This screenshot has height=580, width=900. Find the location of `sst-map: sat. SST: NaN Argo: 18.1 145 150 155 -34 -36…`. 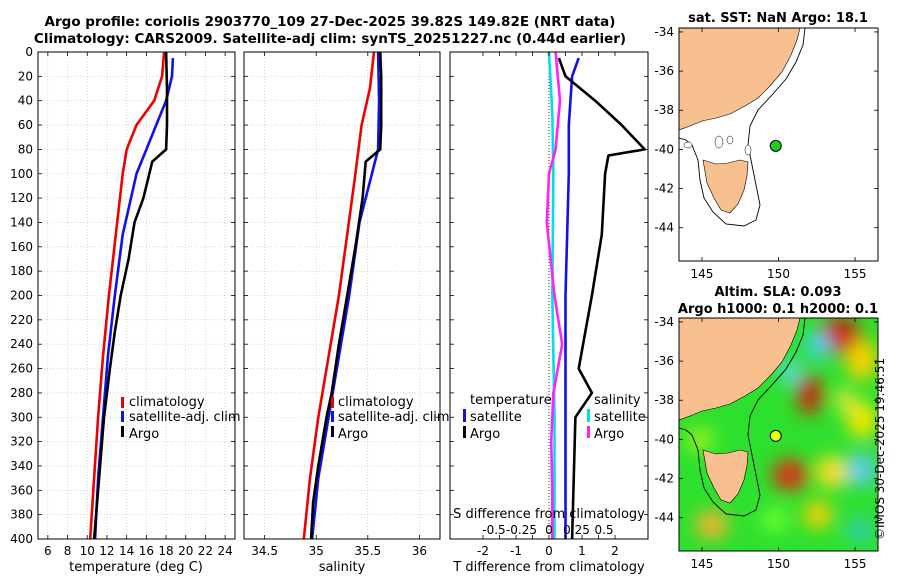

sst-map: sat. SST: NaN Argo: 18.1 145 150 155 -34 -36… is located at coordinates (766, 146).